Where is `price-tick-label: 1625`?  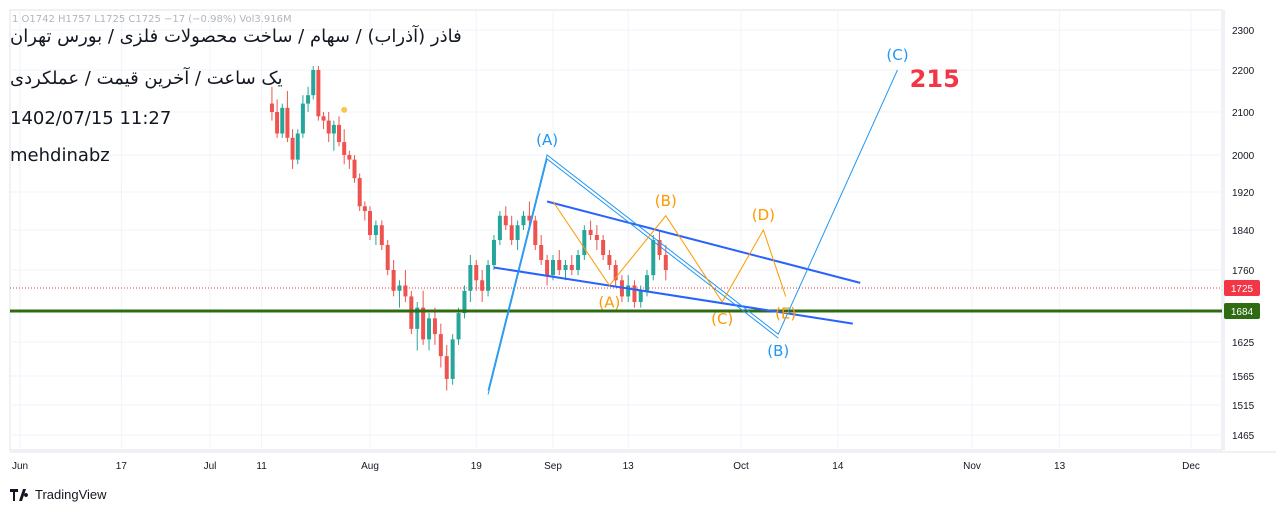
price-tick-label: 1625 is located at coordinates (1243, 343).